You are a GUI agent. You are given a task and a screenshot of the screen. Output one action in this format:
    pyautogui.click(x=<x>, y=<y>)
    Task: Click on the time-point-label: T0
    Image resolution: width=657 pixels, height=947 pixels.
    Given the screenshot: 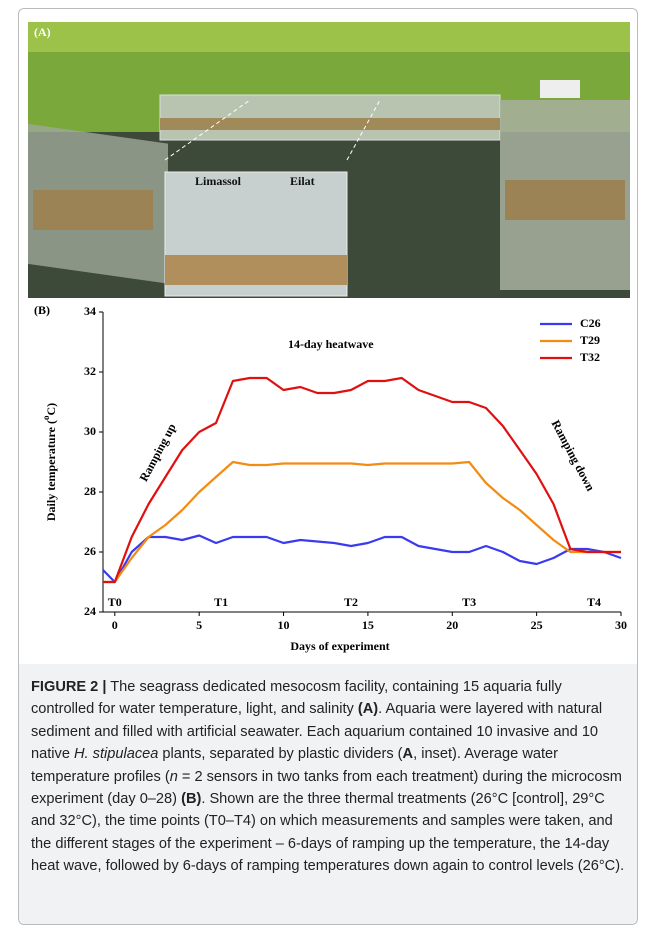 What is the action you would take?
    pyautogui.click(x=115, y=602)
    